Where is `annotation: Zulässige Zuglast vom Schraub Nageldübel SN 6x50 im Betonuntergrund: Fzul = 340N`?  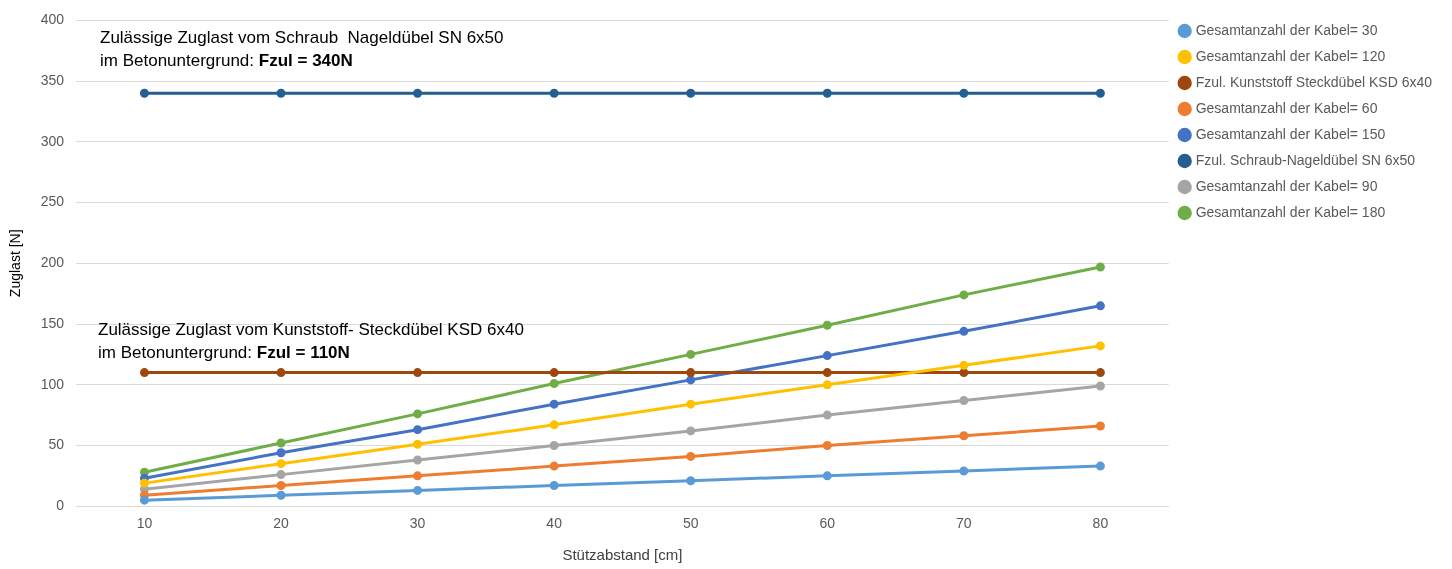
annotation: Zulässige Zuglast vom Schraub Nageldübel SN 6x50 im Betonuntergrund: Fzul = 340N is located at coordinates (302, 48).